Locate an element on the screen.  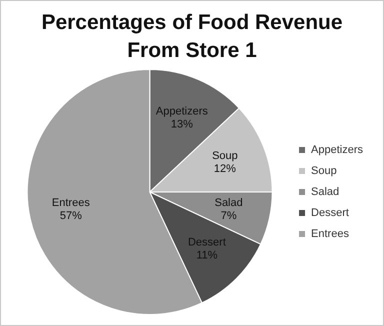
data-label: 7% is located at coordinates (228, 216).